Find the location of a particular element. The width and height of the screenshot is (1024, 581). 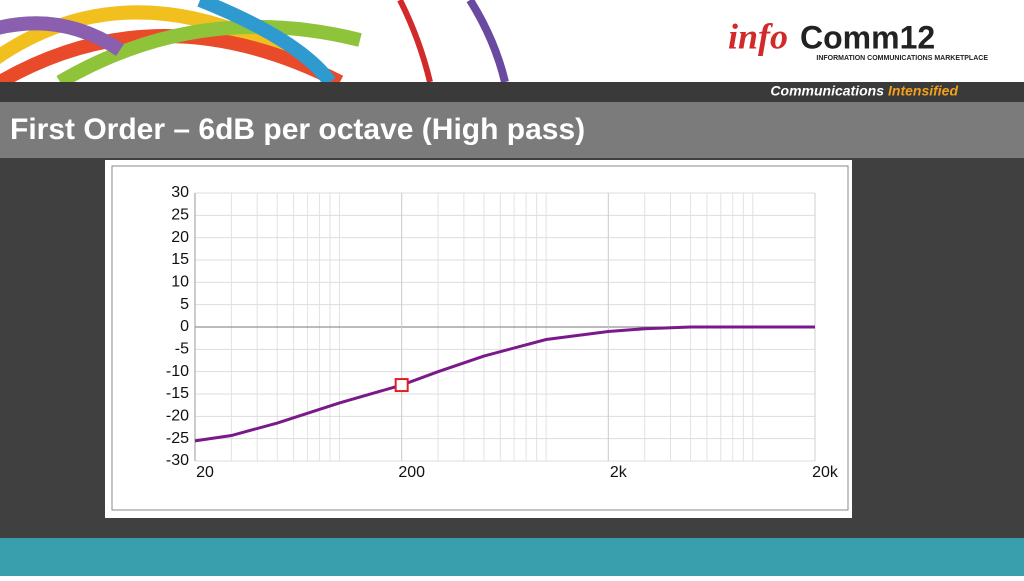

y-tick-label: -15 is located at coordinates (177, 393).